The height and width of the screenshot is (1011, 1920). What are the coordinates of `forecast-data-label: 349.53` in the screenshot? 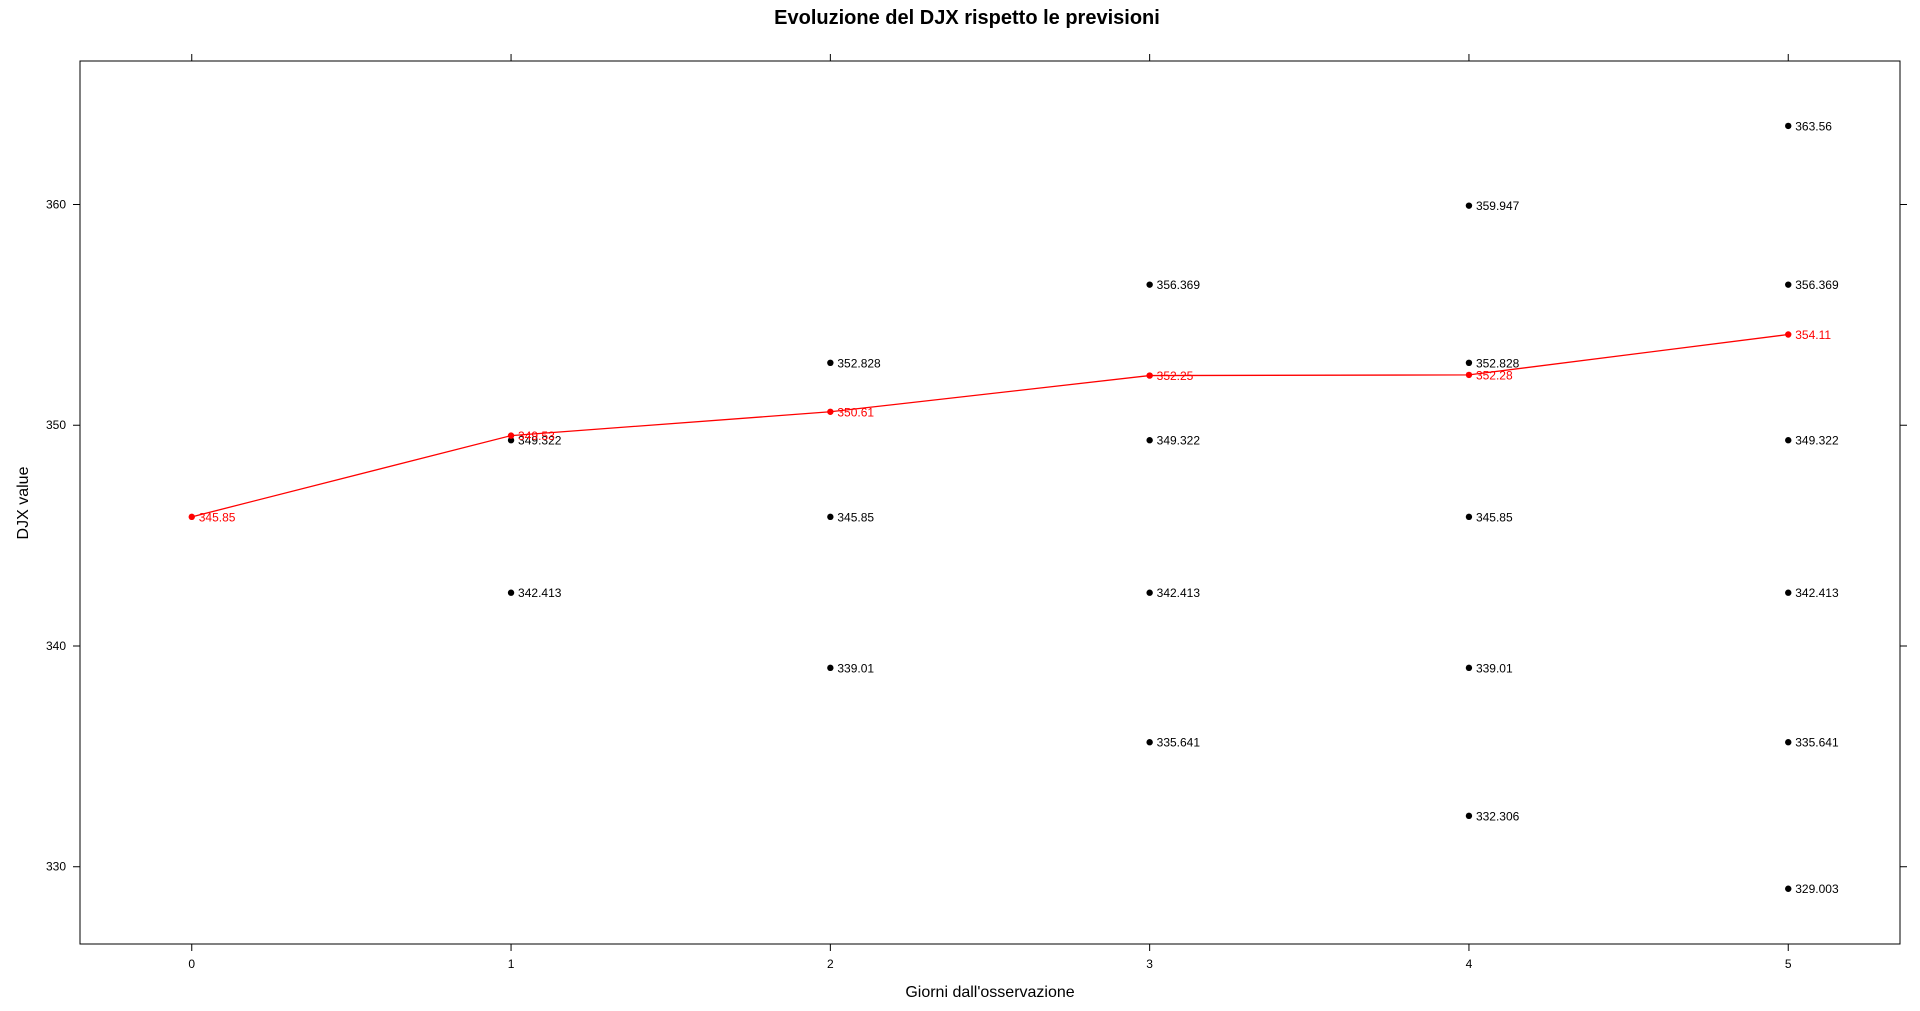 It's located at (536, 436).